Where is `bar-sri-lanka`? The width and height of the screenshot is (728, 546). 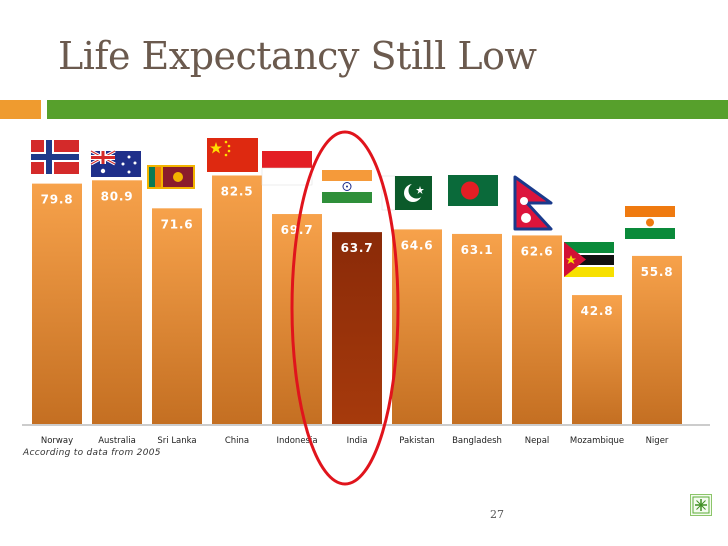 bar-sri-lanka is located at coordinates (177, 316).